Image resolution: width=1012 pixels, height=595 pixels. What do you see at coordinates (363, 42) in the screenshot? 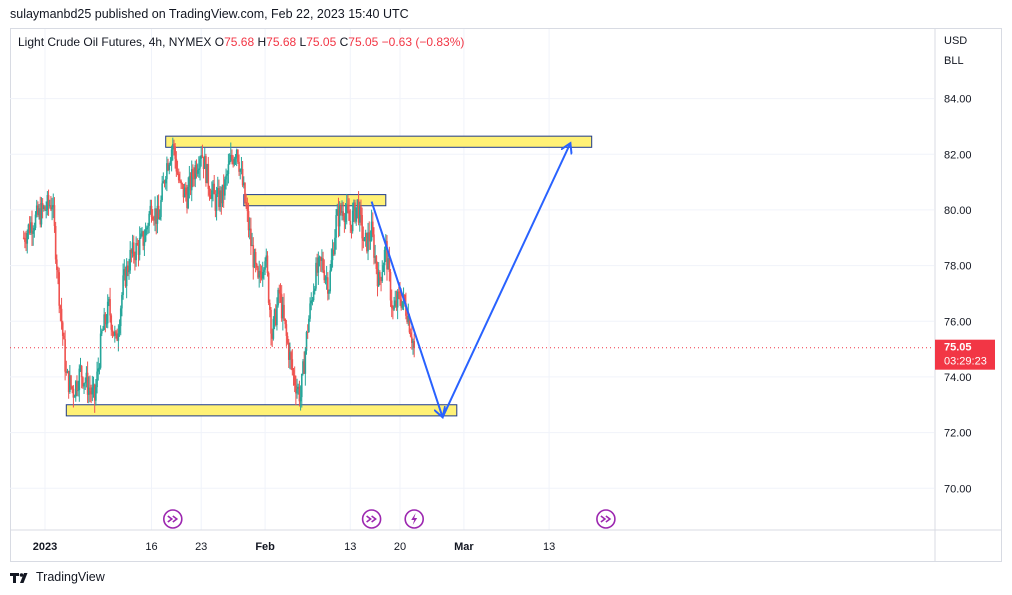
I see `close-value: 75.05` at bounding box center [363, 42].